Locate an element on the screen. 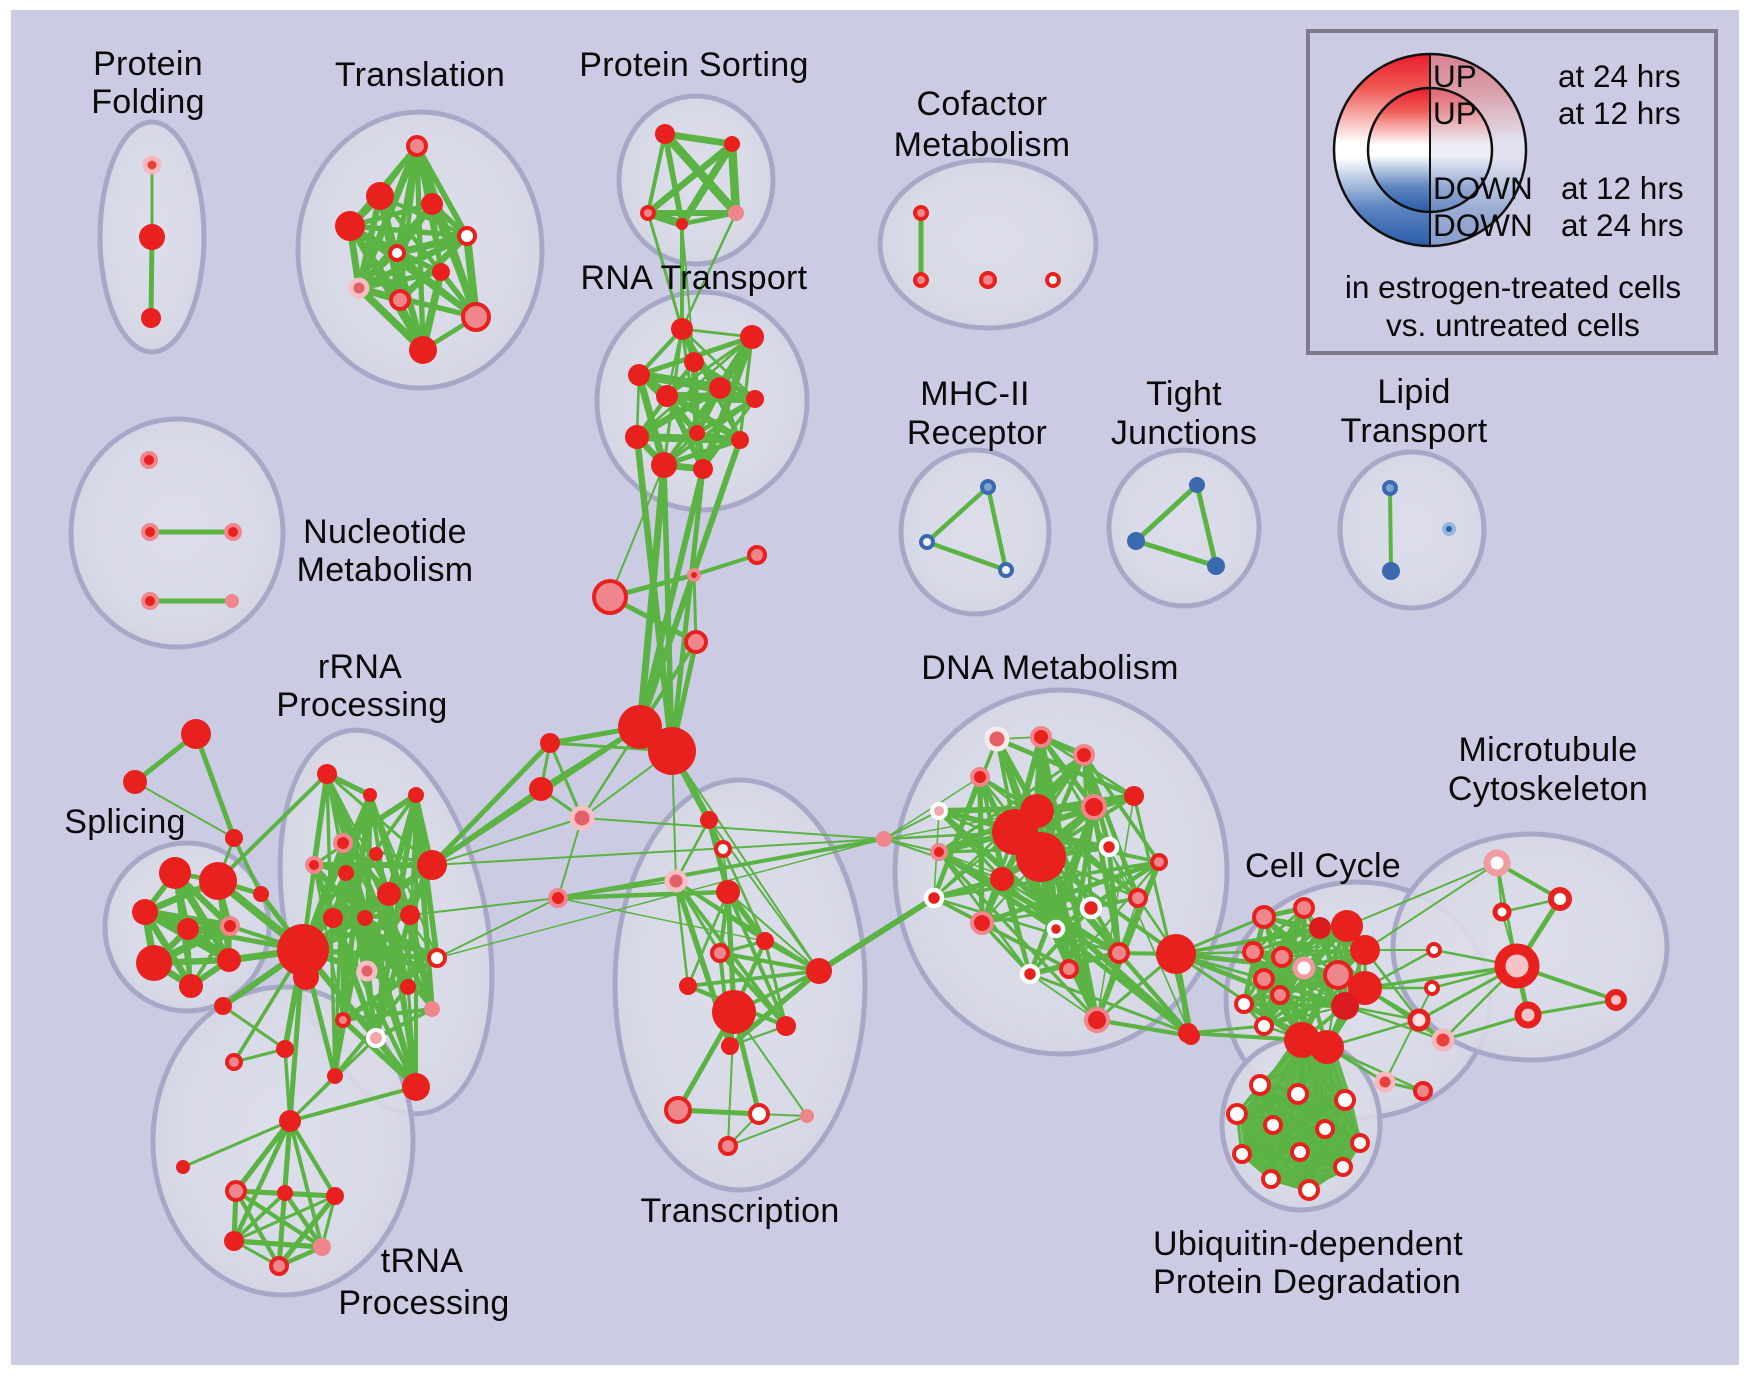 The height and width of the screenshot is (1381, 1750). svg-text: Junctions is located at coordinates (1184, 433).